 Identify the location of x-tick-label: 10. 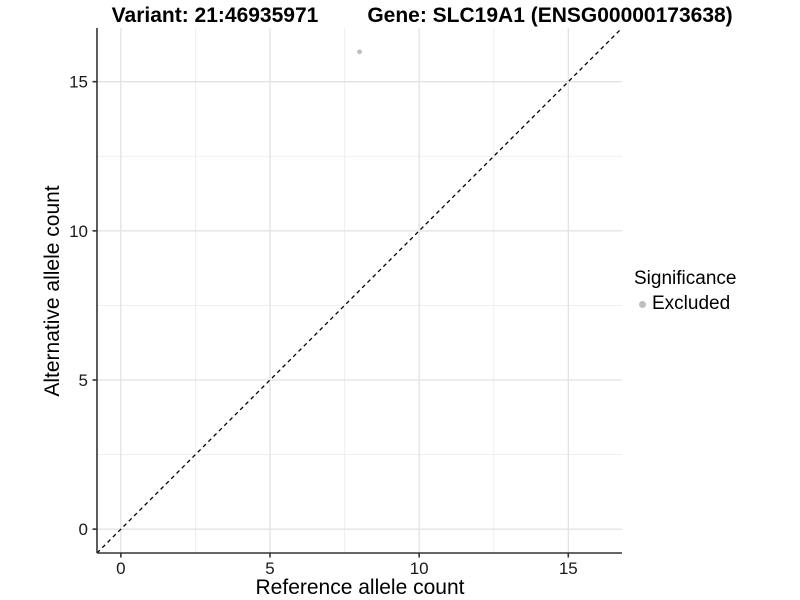
(419, 568).